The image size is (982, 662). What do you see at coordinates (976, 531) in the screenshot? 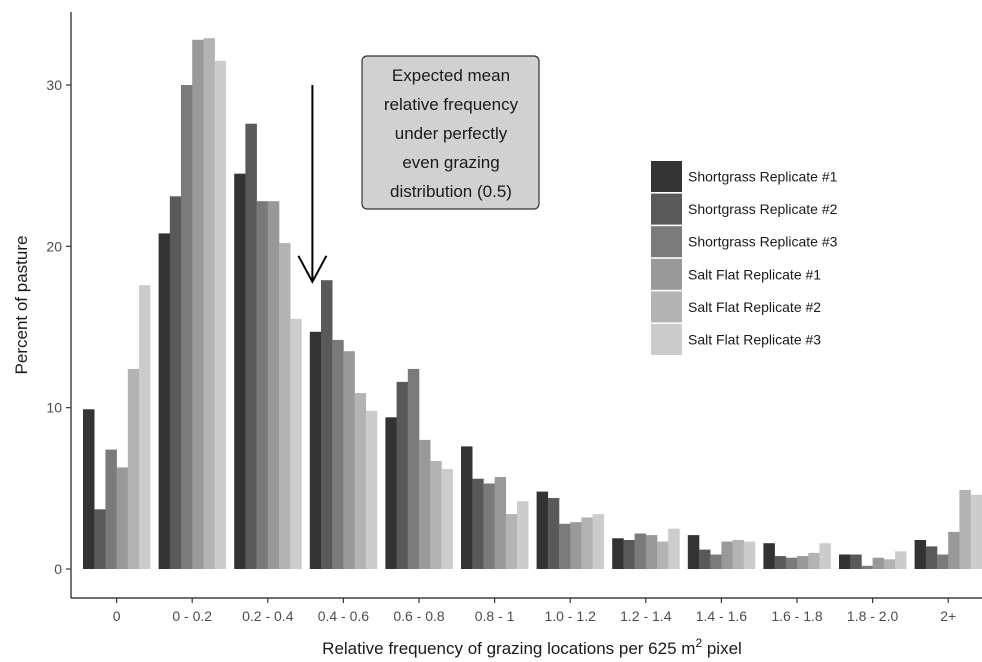
I see `bar-s6-c12` at bounding box center [976, 531].